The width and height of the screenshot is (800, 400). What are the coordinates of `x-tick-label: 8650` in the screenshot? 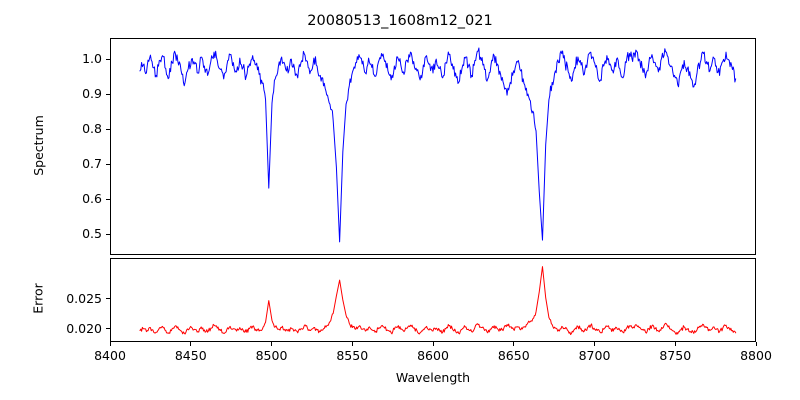 It's located at (513, 355).